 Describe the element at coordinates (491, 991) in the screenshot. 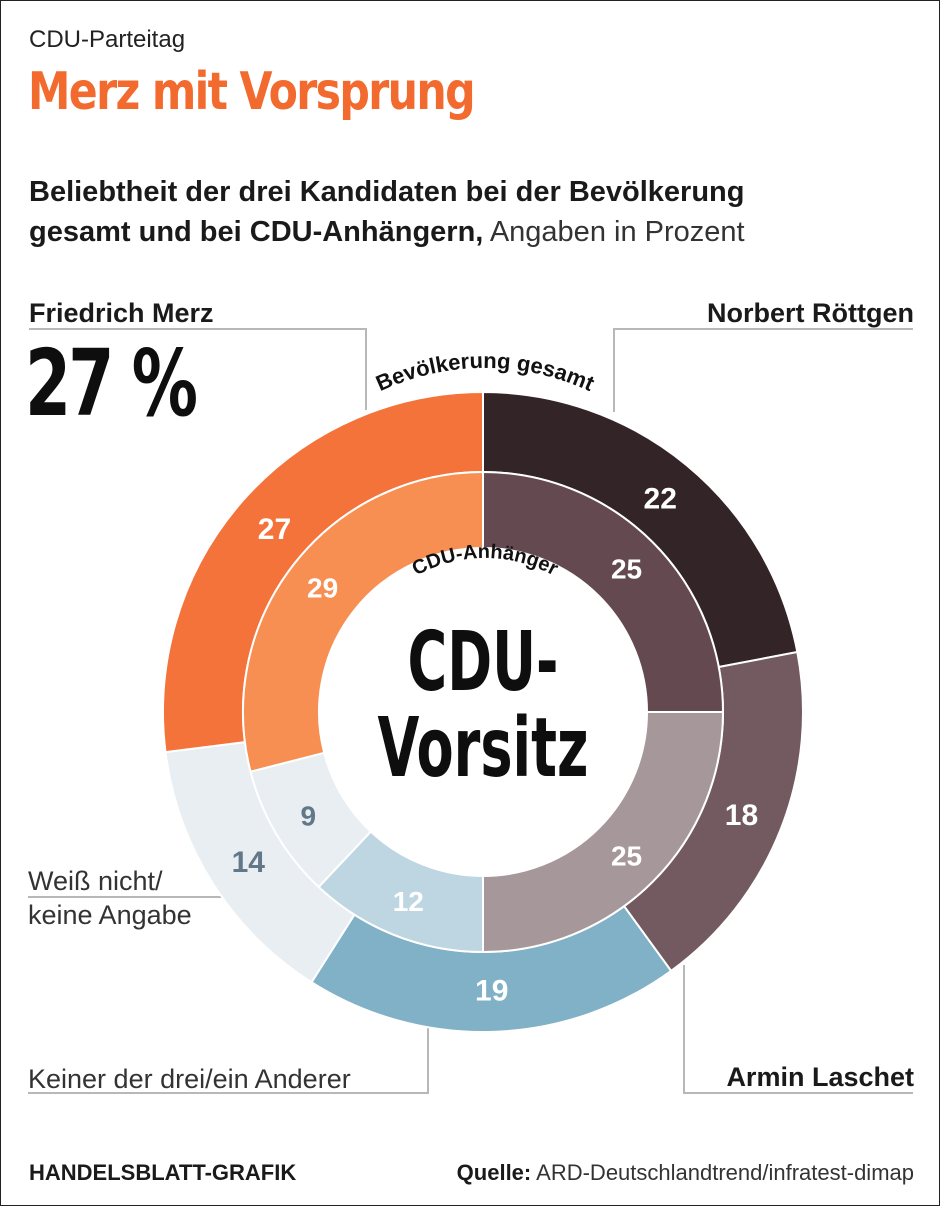

I see `outer-value-label-2: 19` at that location.